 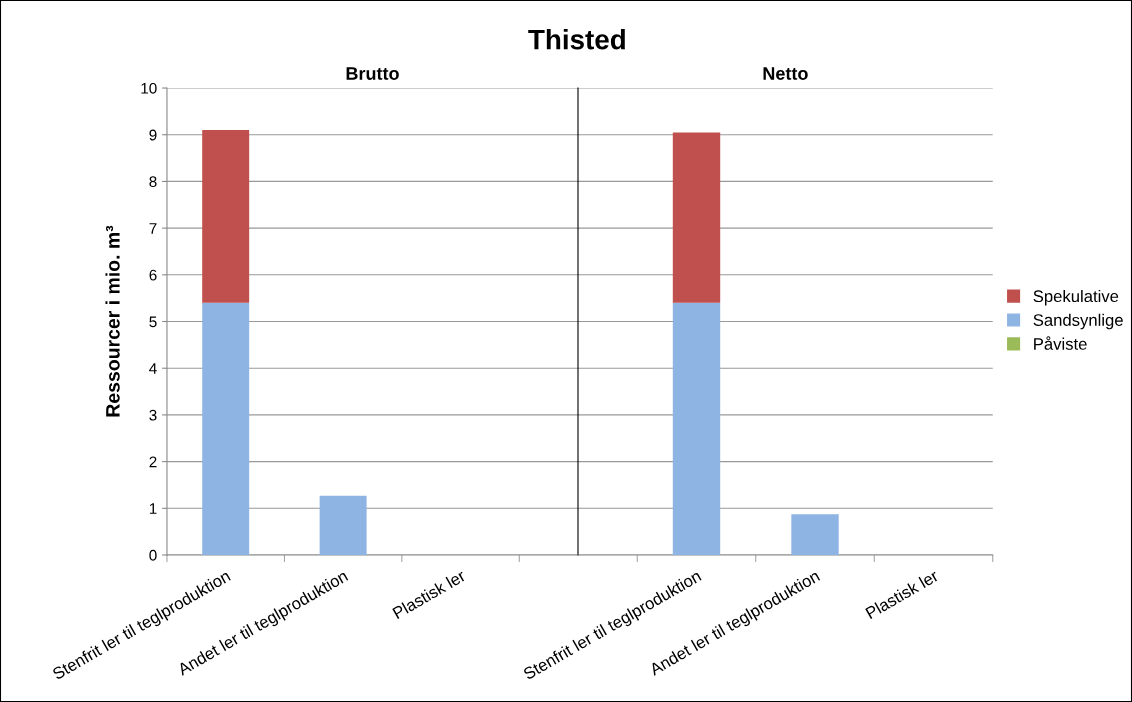 What do you see at coordinates (1076, 297) in the screenshot?
I see `legend-label: Spekulative` at bounding box center [1076, 297].